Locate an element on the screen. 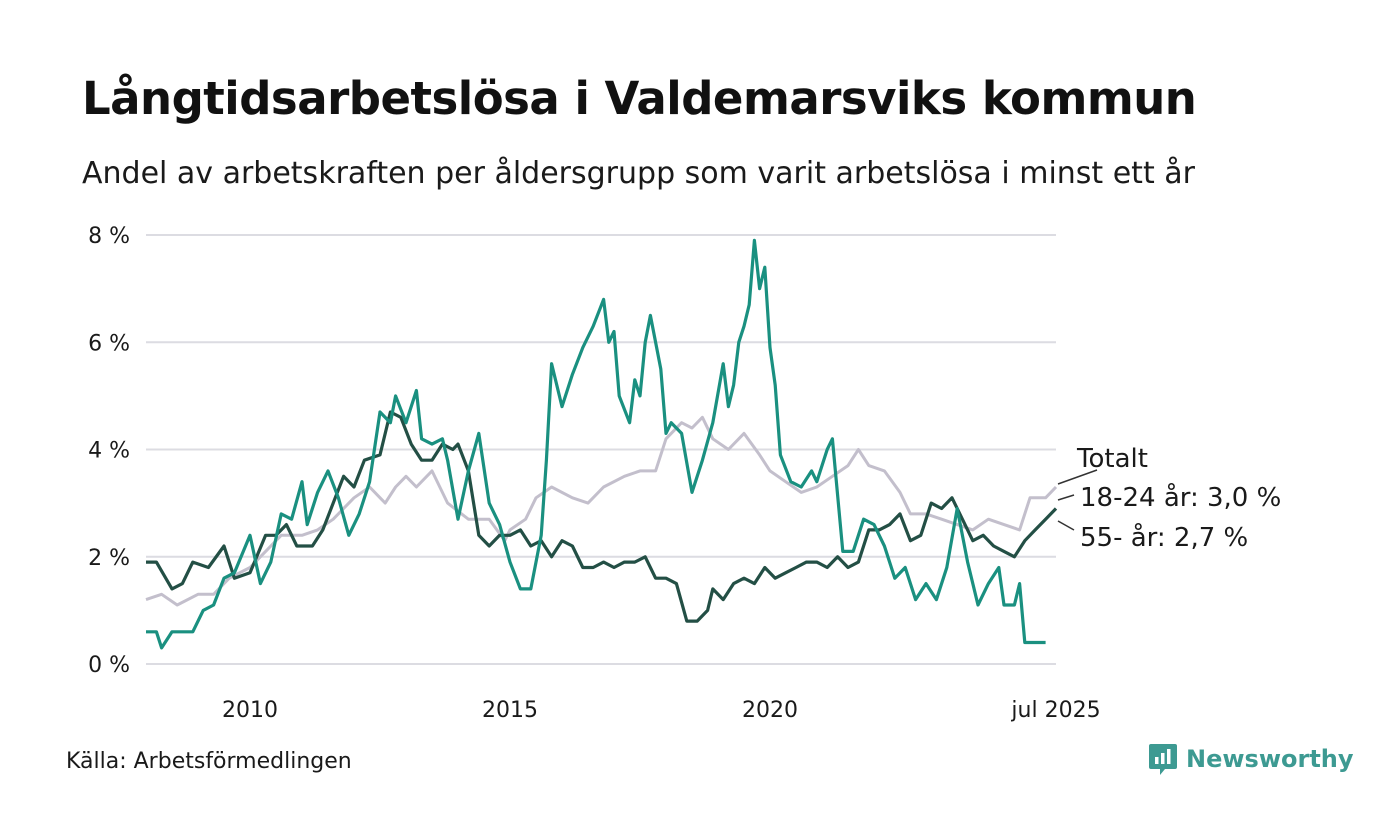  y-tick-label: 8 % is located at coordinates (109, 236).